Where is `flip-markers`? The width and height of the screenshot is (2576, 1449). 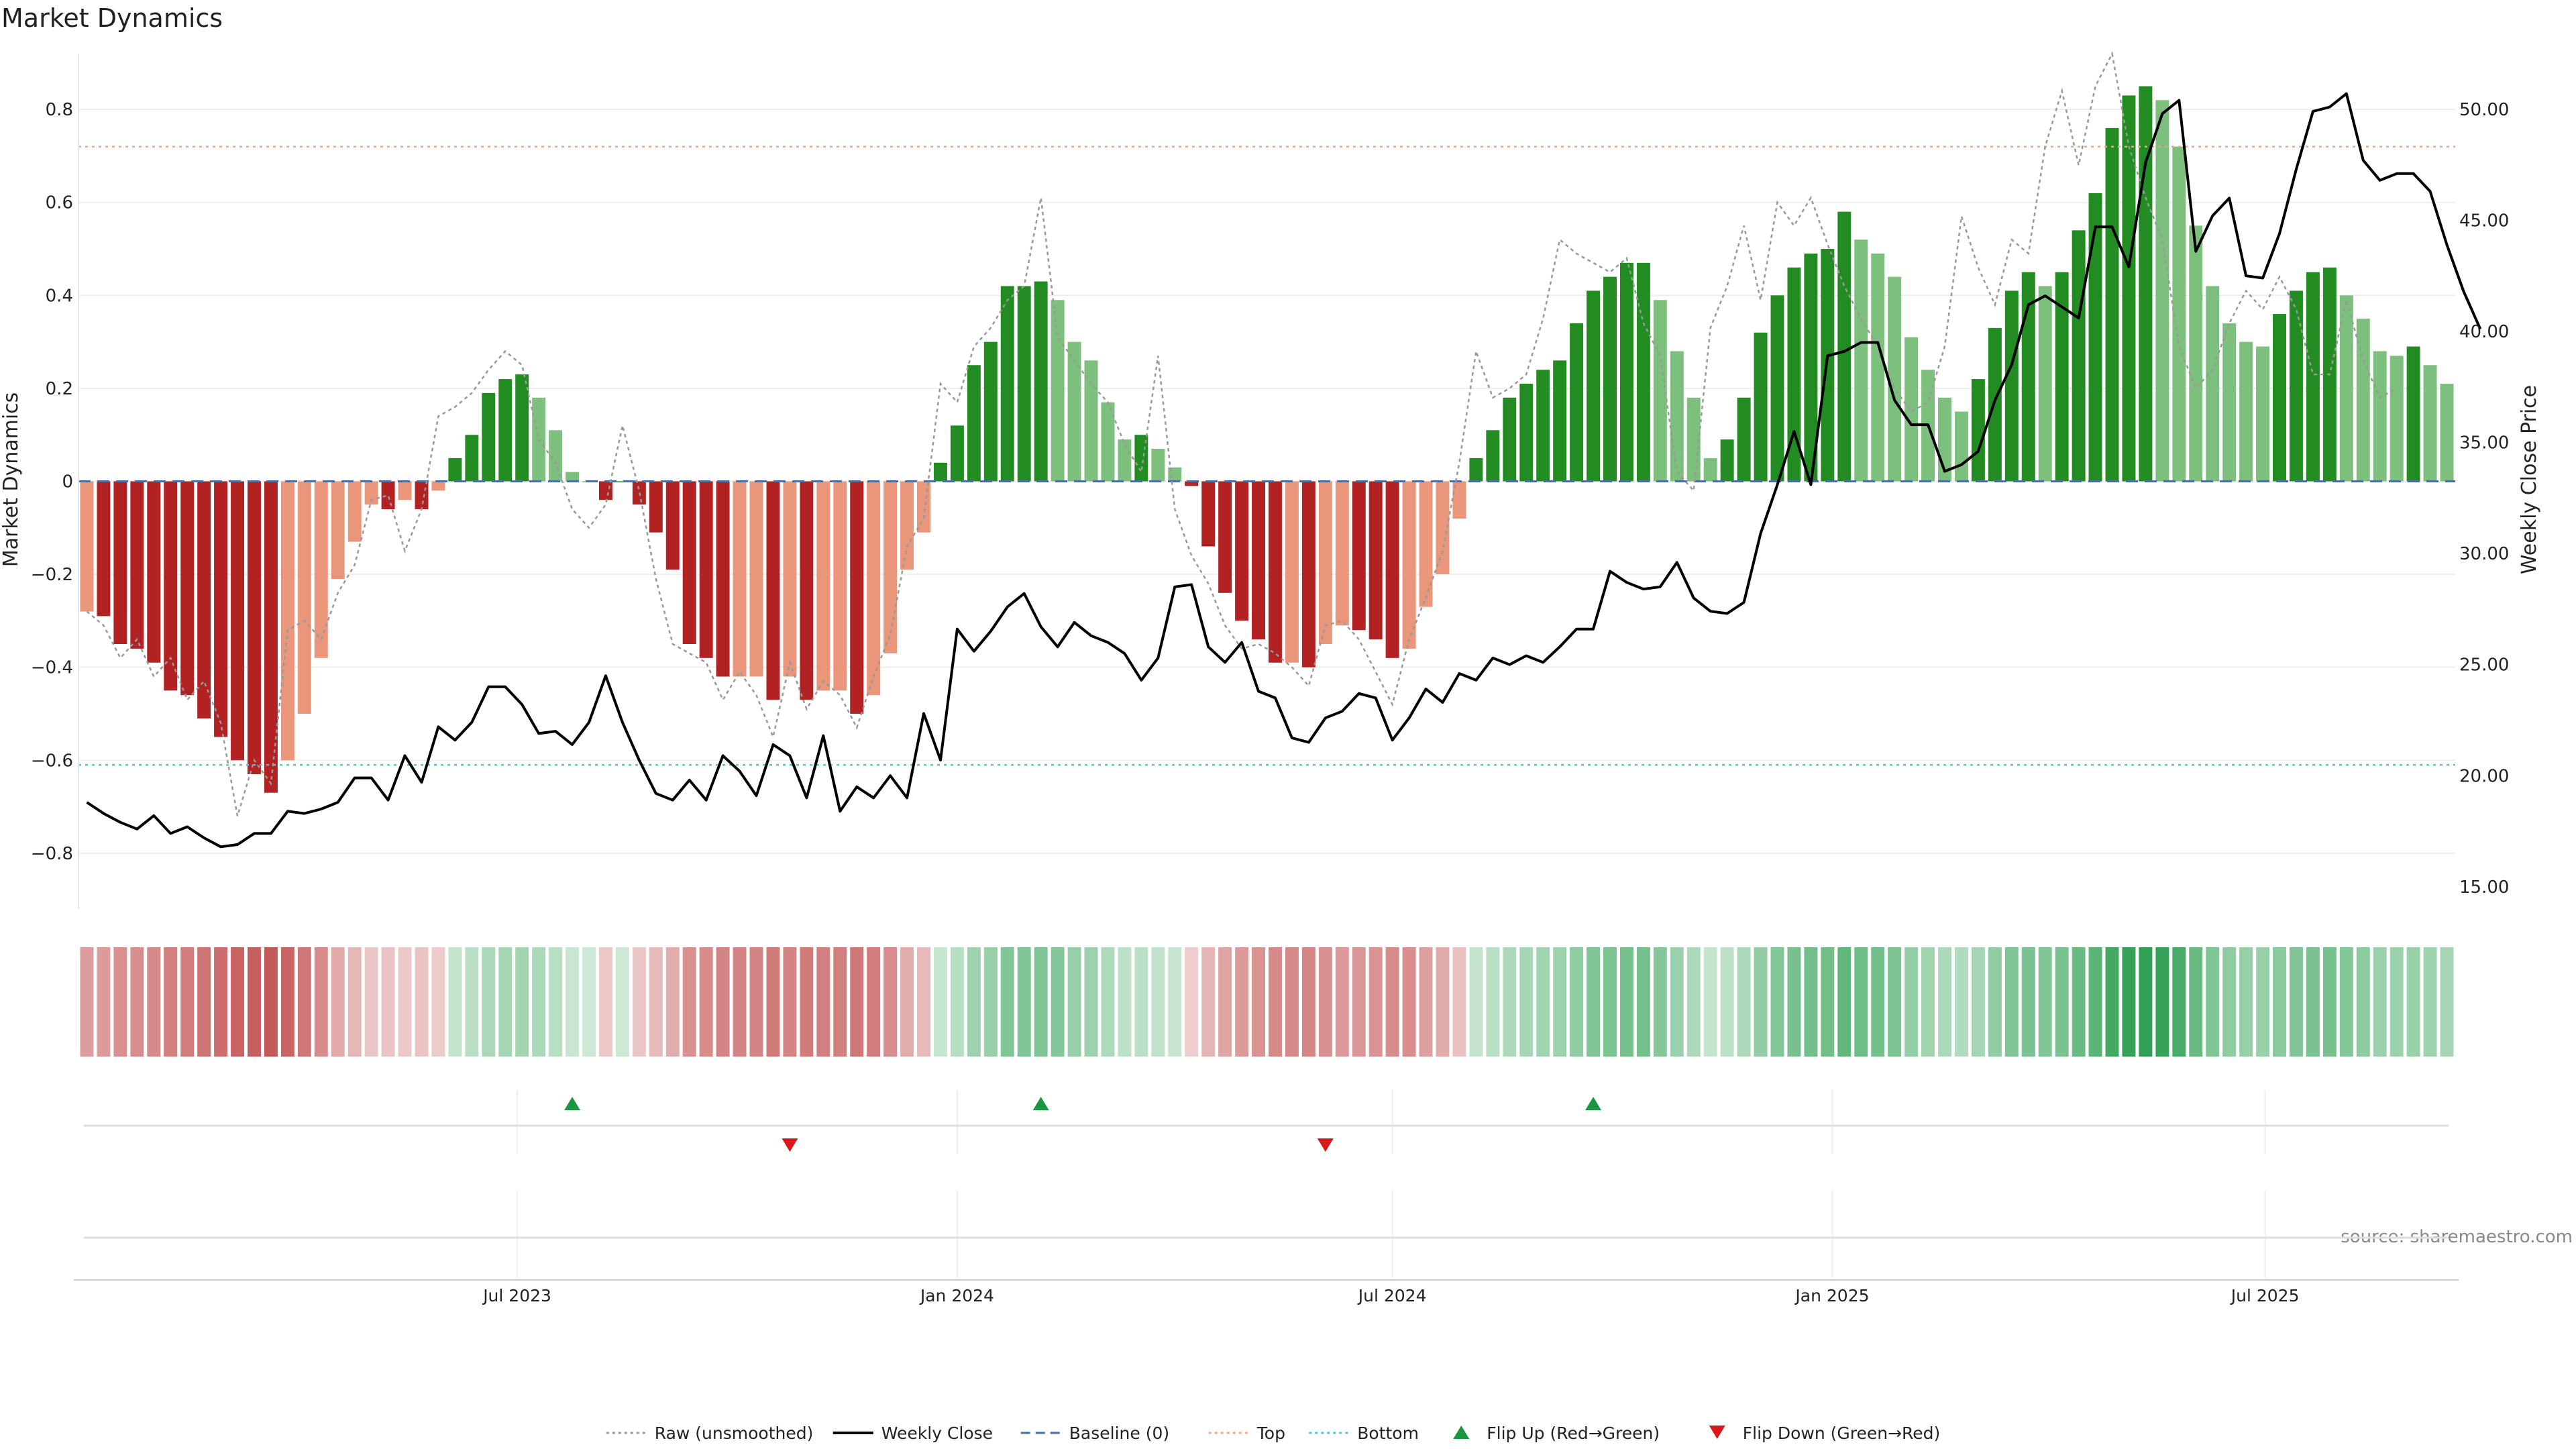 flip-markers is located at coordinates (1083, 1124).